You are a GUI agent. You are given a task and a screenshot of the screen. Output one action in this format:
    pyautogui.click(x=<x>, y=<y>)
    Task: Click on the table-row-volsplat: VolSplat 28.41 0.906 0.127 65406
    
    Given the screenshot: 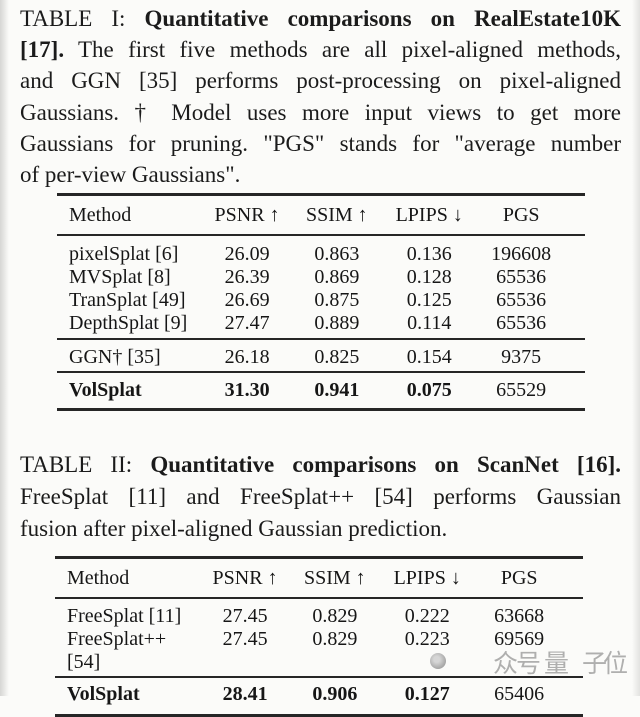 What is the action you would take?
    pyautogui.click(x=306, y=694)
    